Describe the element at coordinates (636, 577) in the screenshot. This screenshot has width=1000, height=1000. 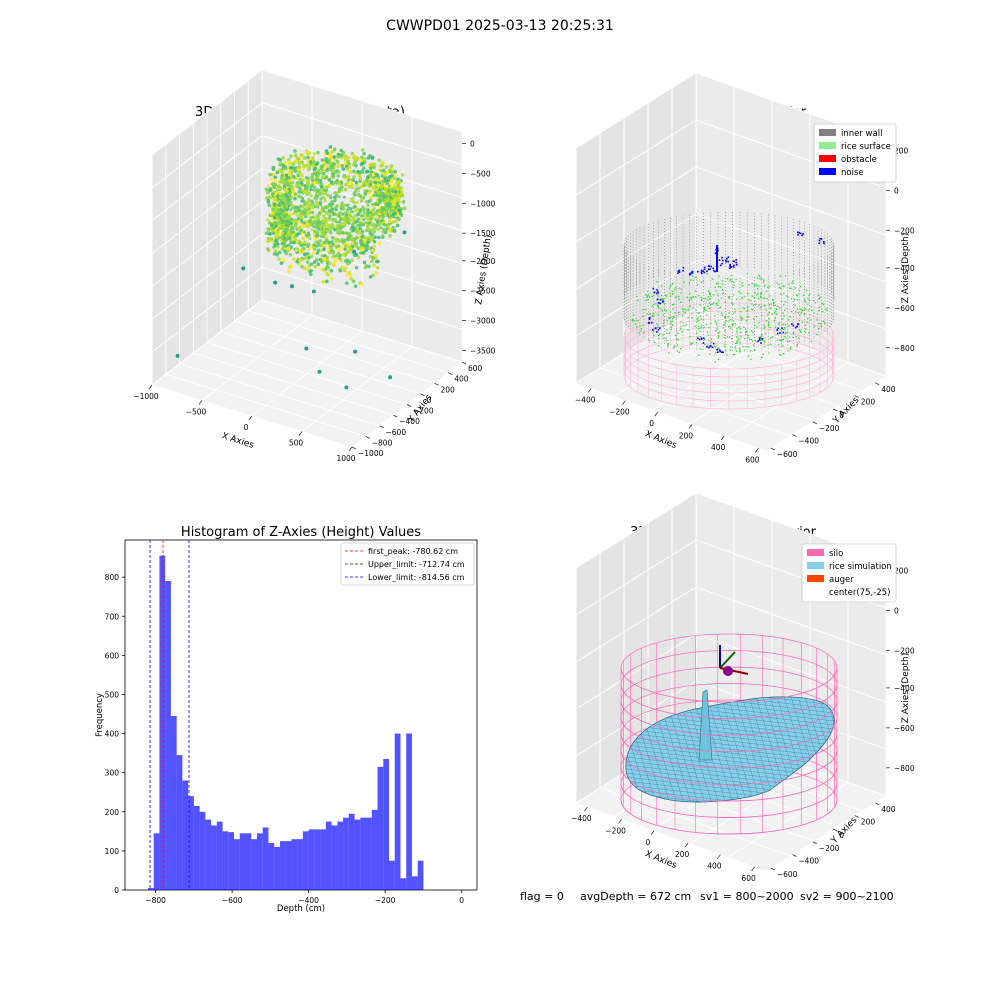
I see `sim-grid-z` at that location.